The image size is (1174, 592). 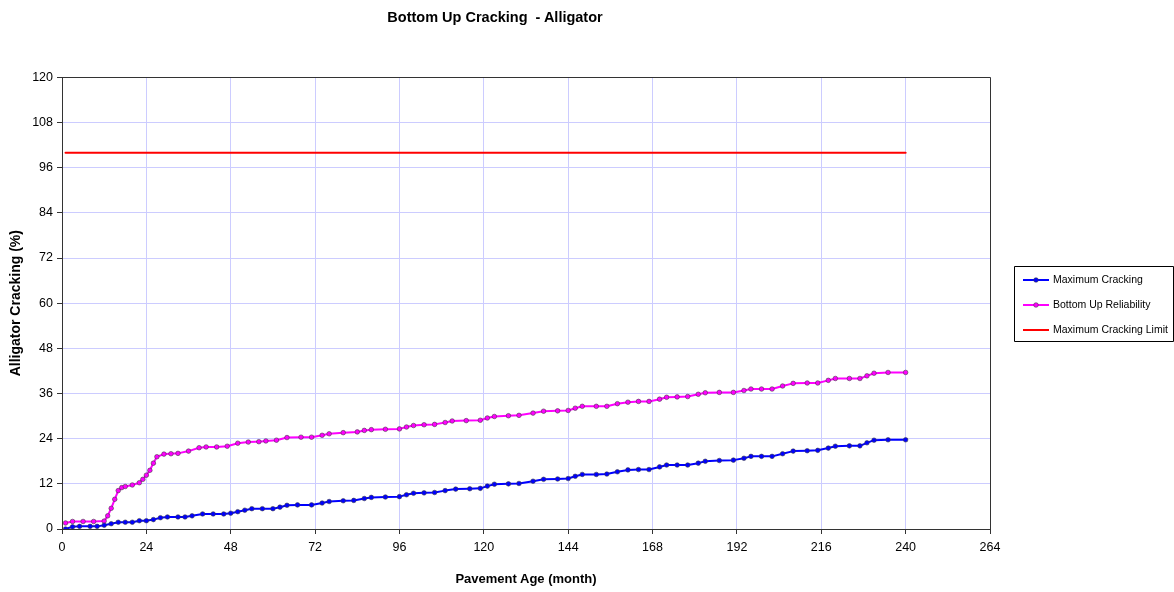 I want to click on y-tick-label: 60, so click(x=46, y=302).